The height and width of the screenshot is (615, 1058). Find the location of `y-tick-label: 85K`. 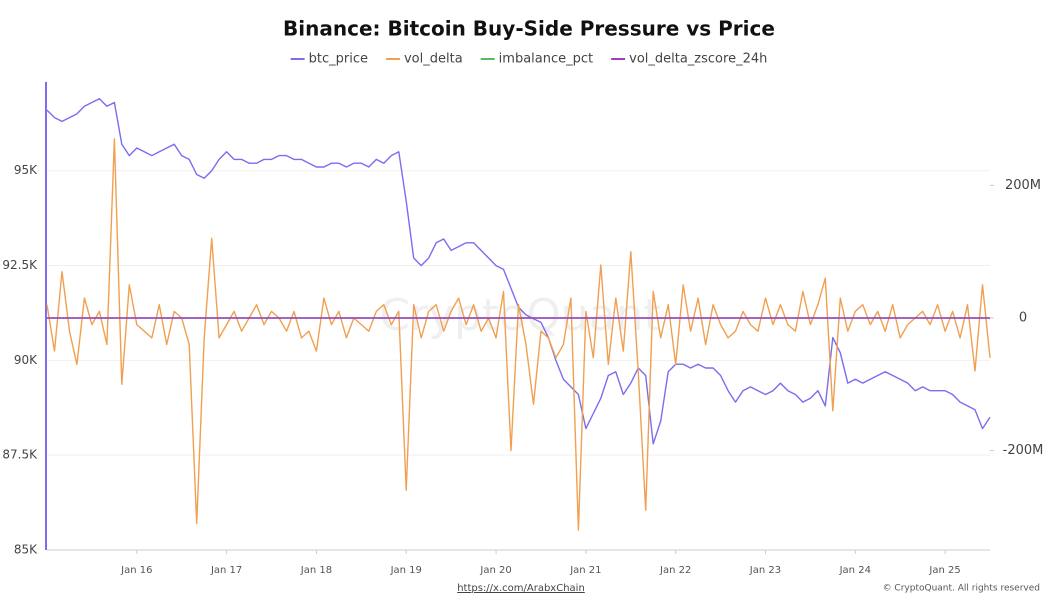

y-tick-label: 85K is located at coordinates (26, 550).